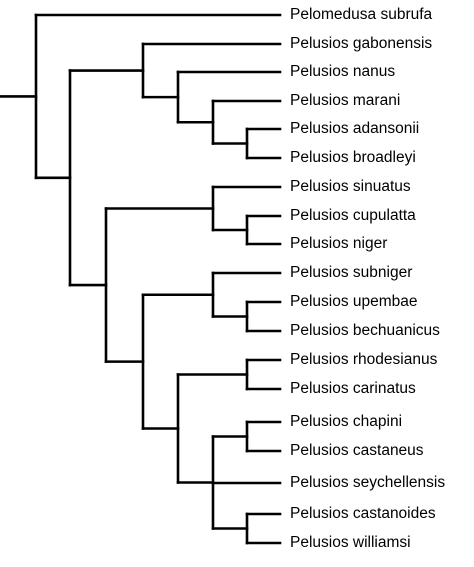 This screenshot has height=567, width=474. I want to click on taxon-label-pelusios-castanoides: Pelusios castanoides, so click(363, 513).